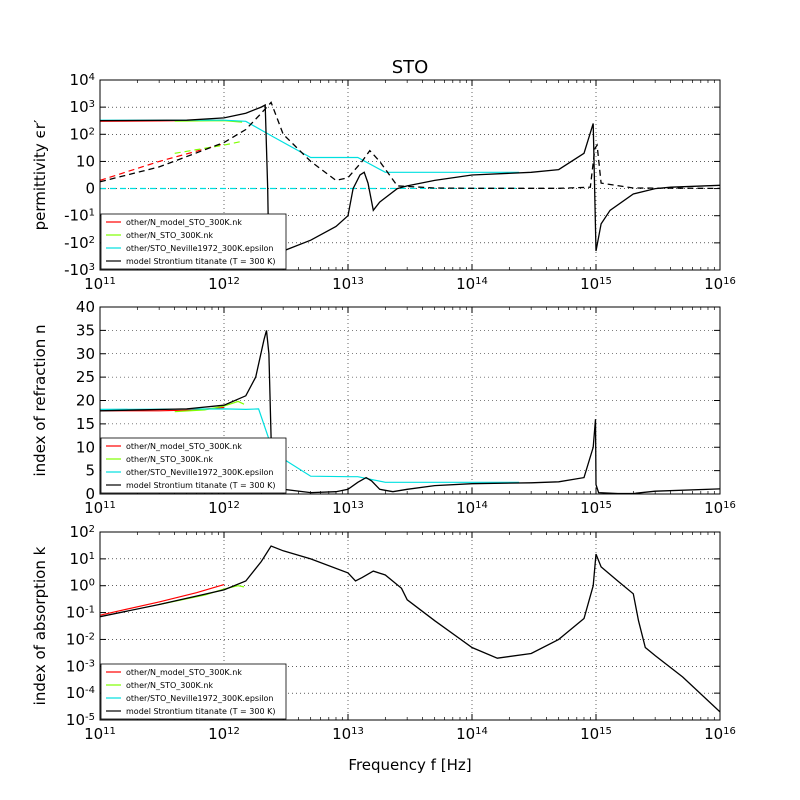  What do you see at coordinates (40, 401) in the screenshot?
I see `y-axis-label: index of refraction n` at bounding box center [40, 401].